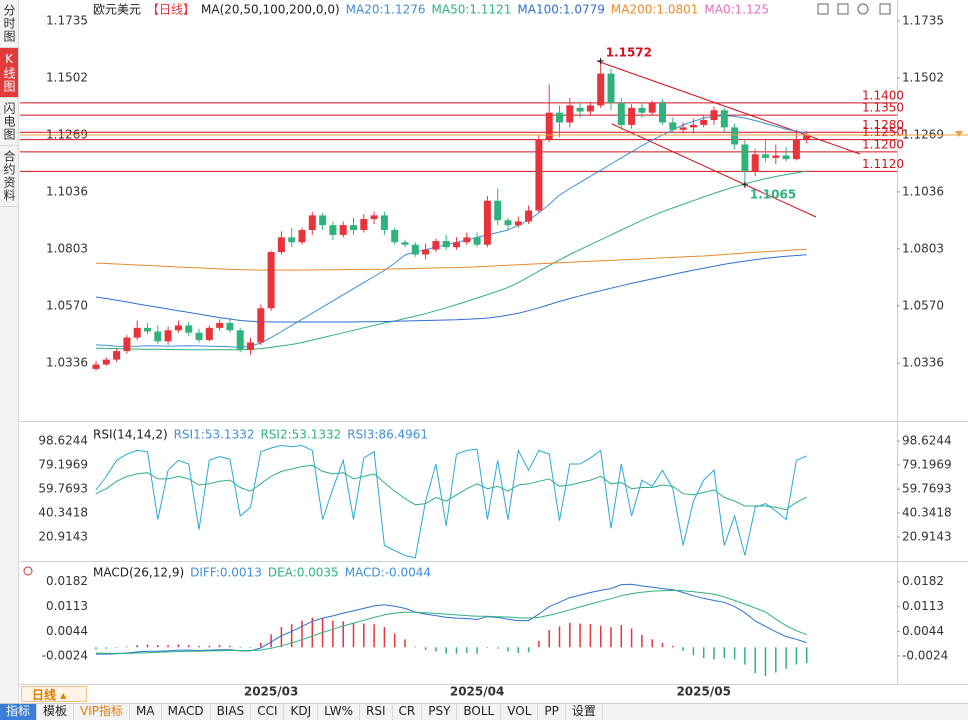  I want to click on toolbar-tab: KDJ, so click(301, 712).